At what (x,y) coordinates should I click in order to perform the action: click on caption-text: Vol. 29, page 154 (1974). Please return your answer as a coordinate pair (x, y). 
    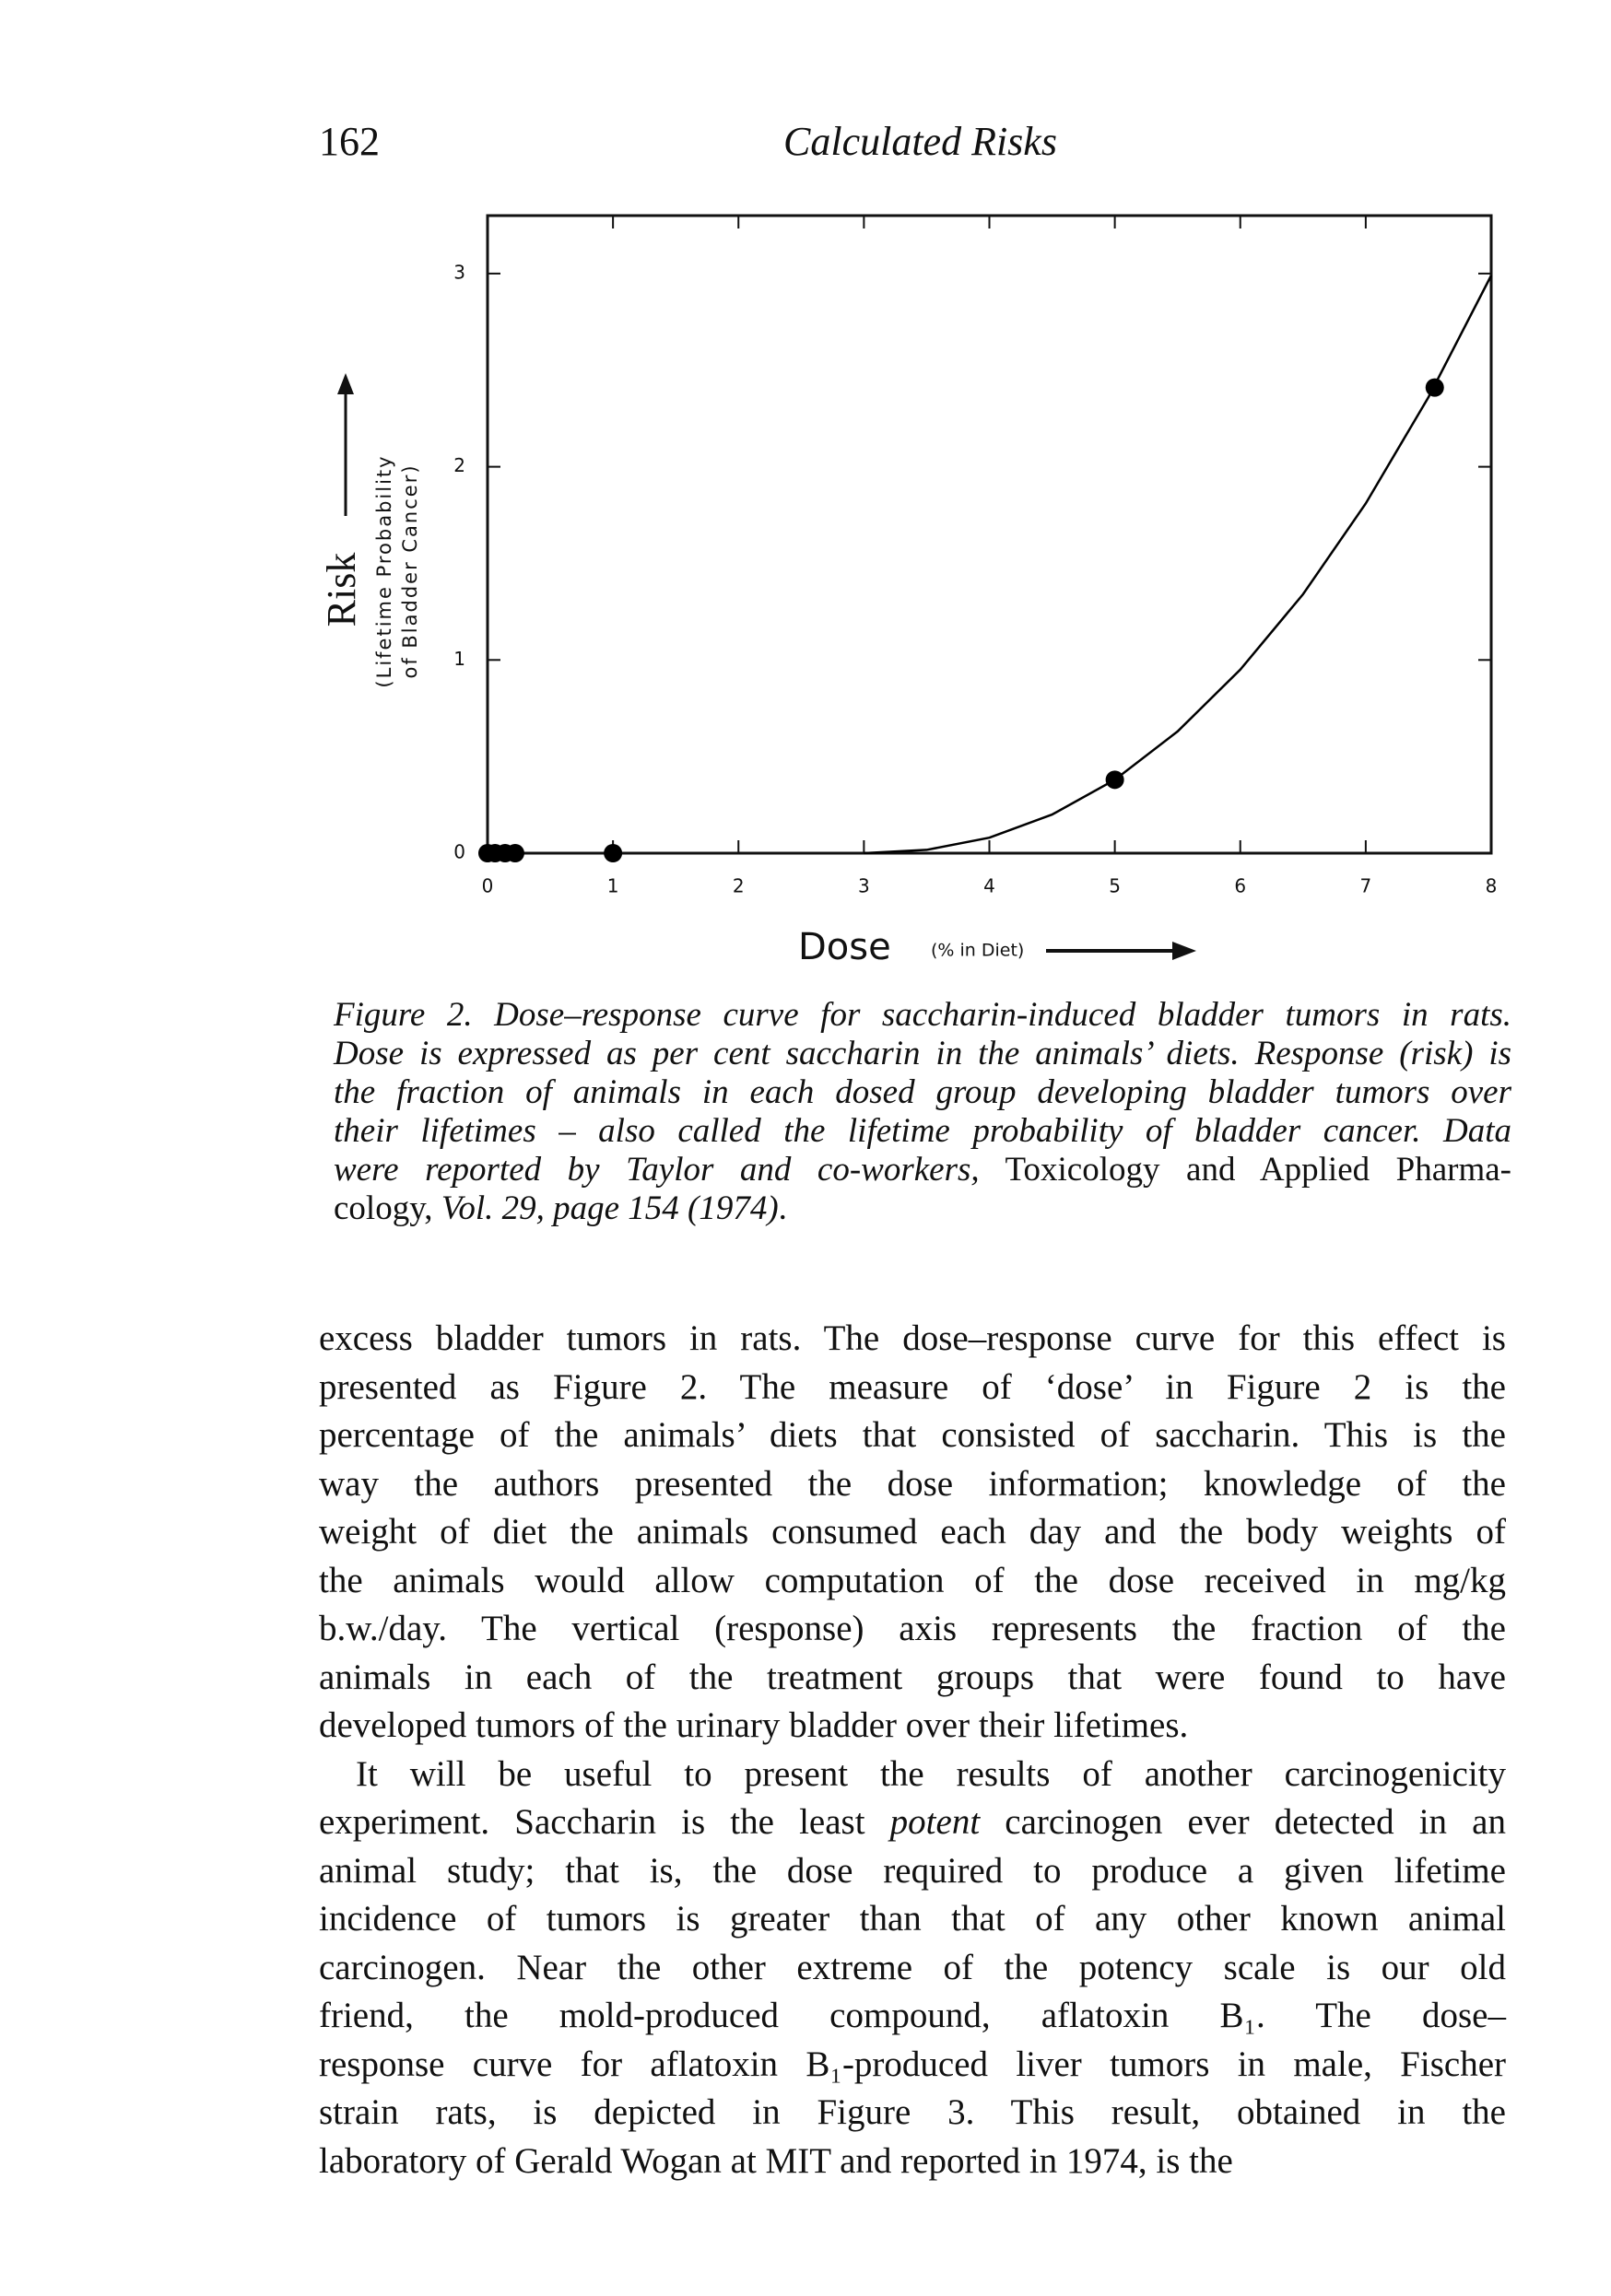
    Looking at the image, I should click on (610, 1208).